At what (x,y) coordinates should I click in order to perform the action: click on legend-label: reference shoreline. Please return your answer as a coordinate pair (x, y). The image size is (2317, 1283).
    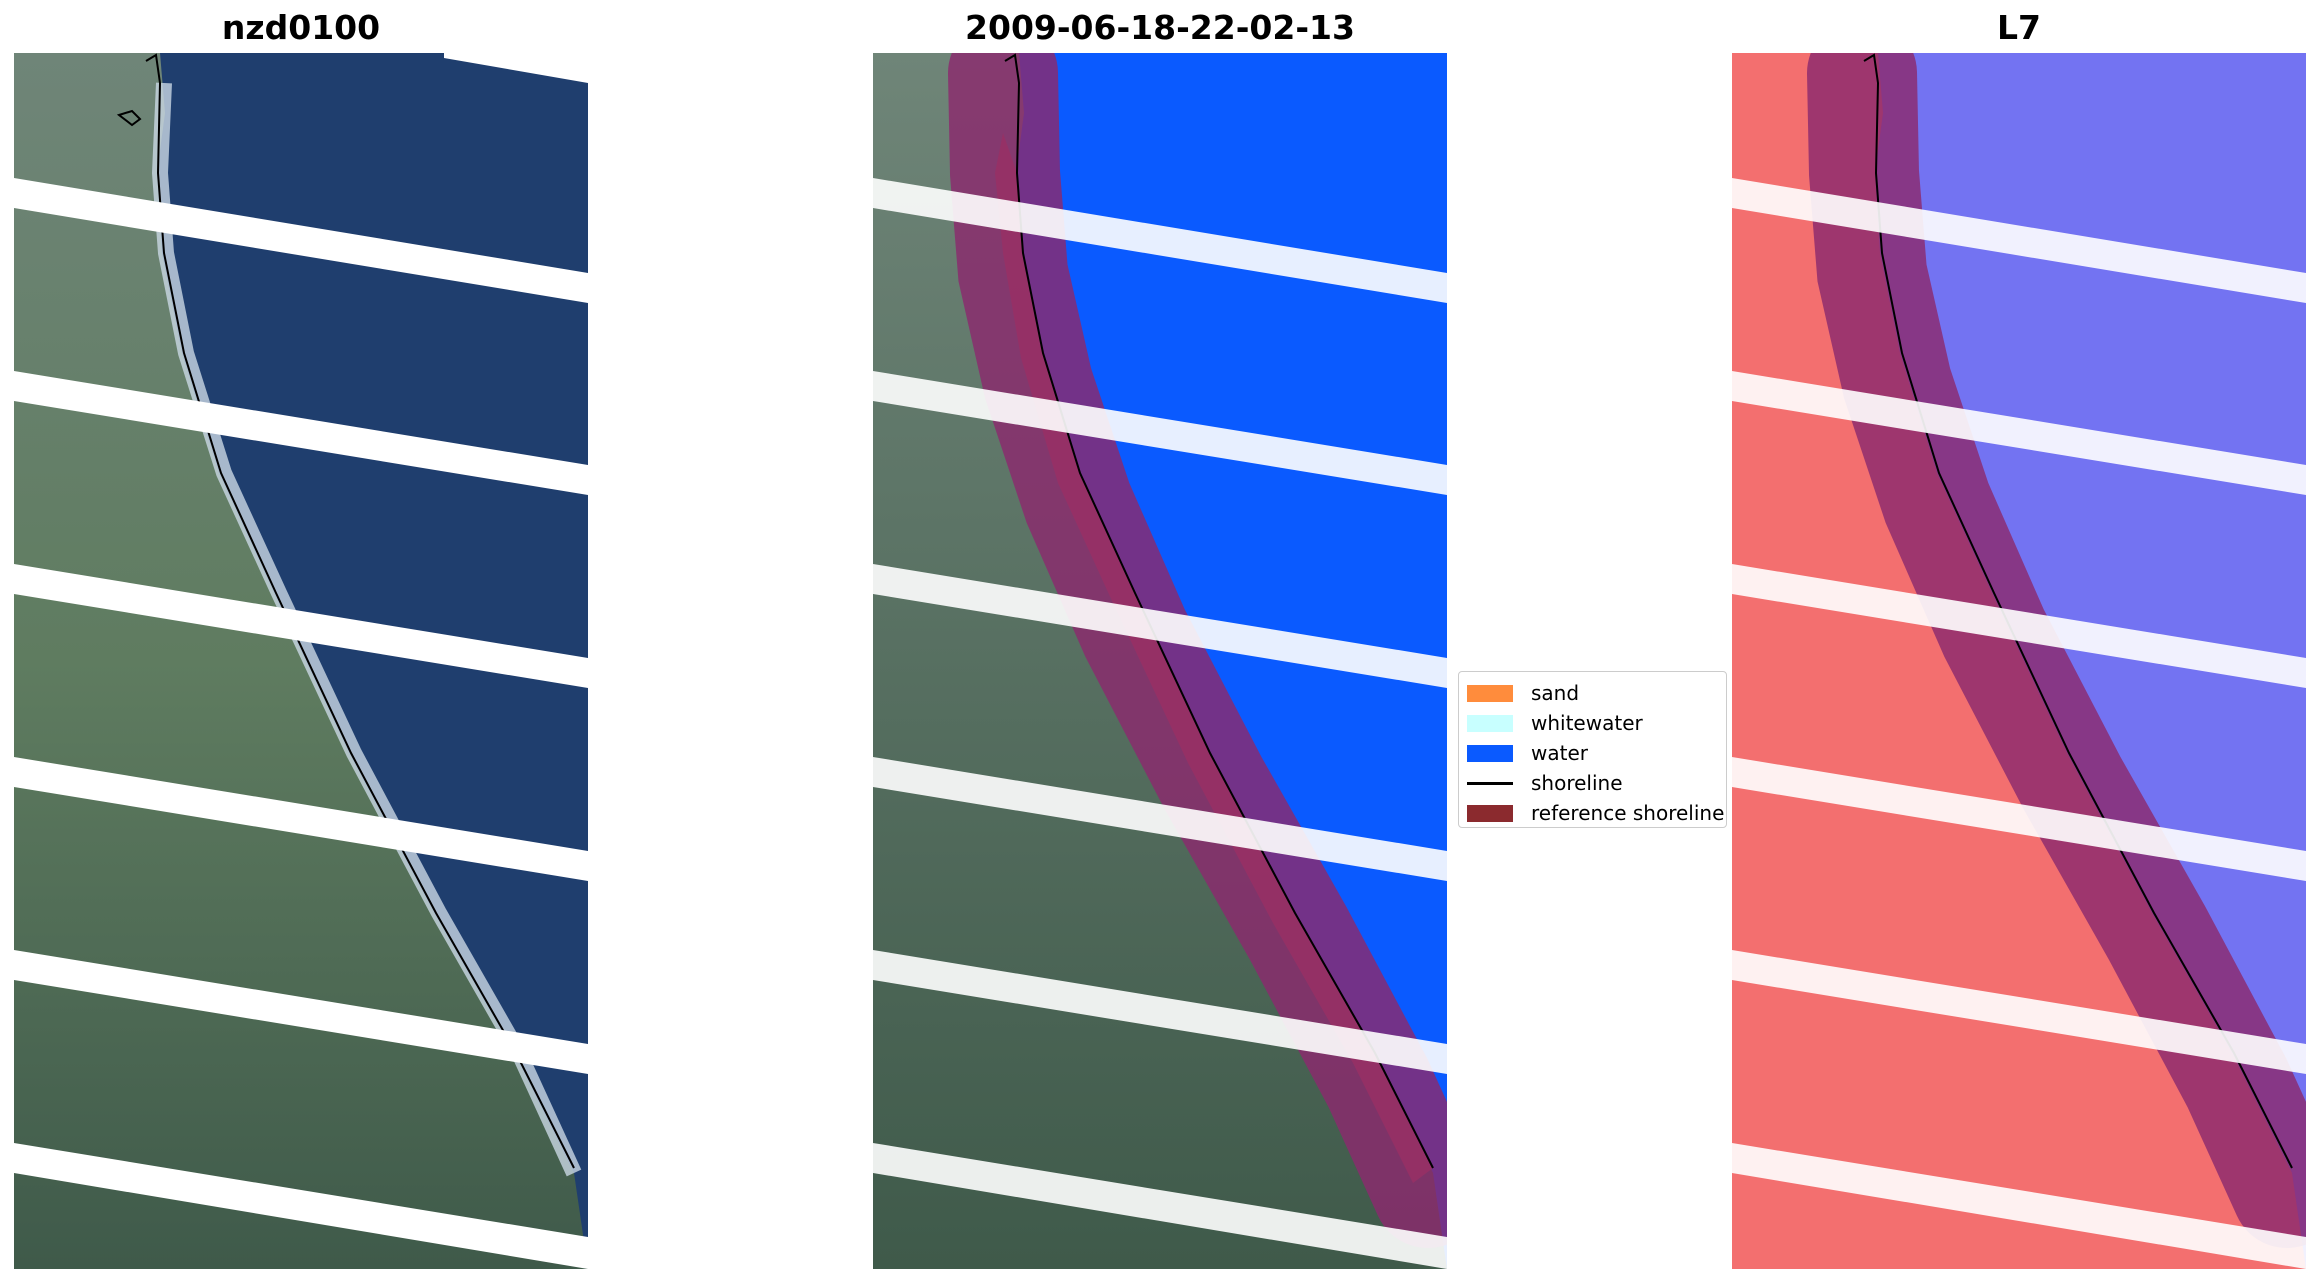
    Looking at the image, I should click on (1628, 813).